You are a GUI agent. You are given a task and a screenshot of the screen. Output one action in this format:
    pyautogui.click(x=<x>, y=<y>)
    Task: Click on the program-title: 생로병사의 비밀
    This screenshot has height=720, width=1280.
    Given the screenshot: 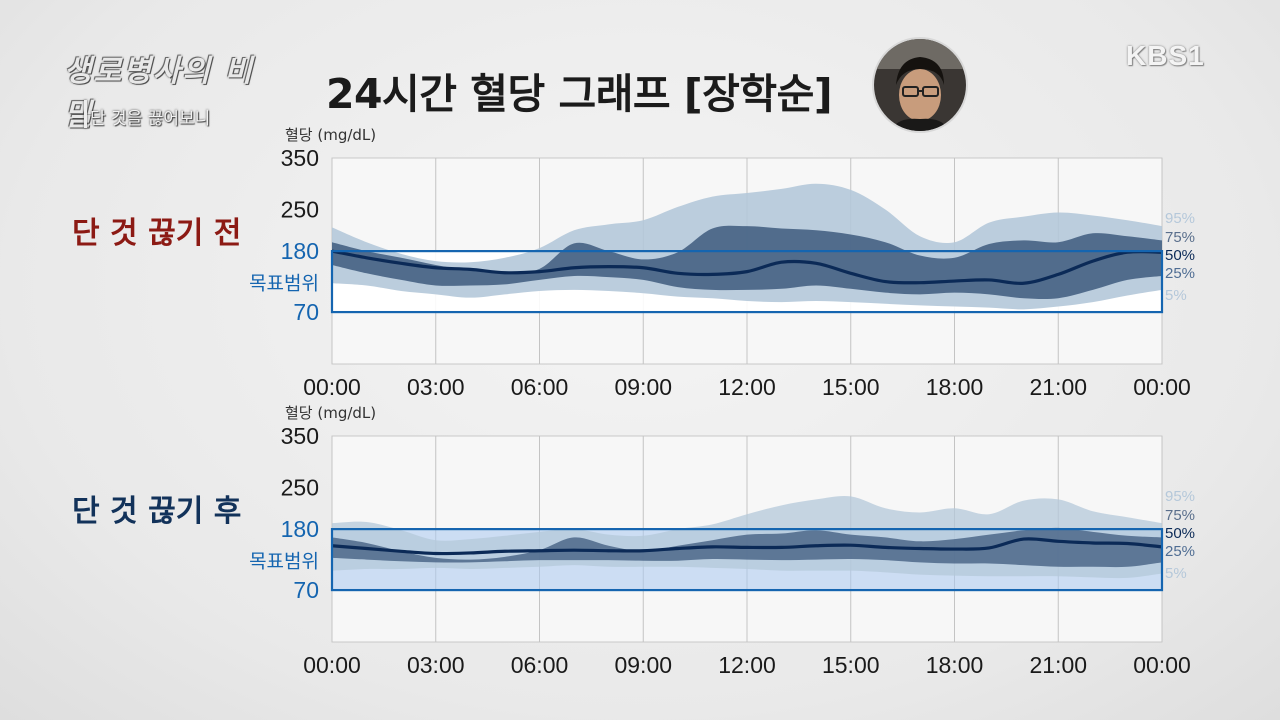 What is the action you would take?
    pyautogui.click(x=159, y=93)
    